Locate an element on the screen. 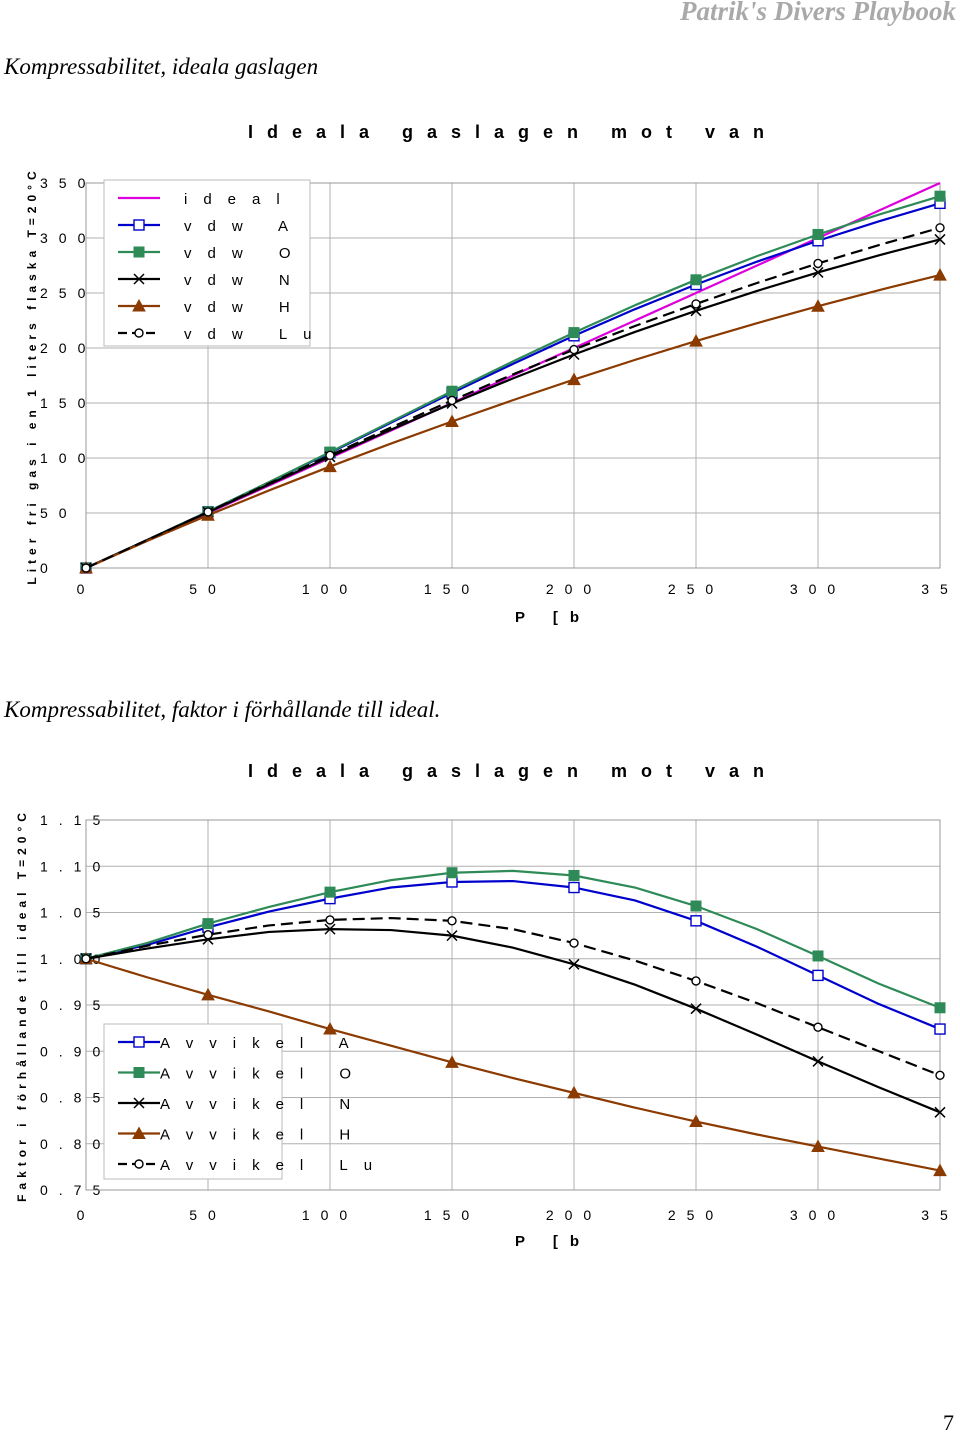 The image size is (960, 1436). legend-label: vdw O is located at coordinates (245, 253).